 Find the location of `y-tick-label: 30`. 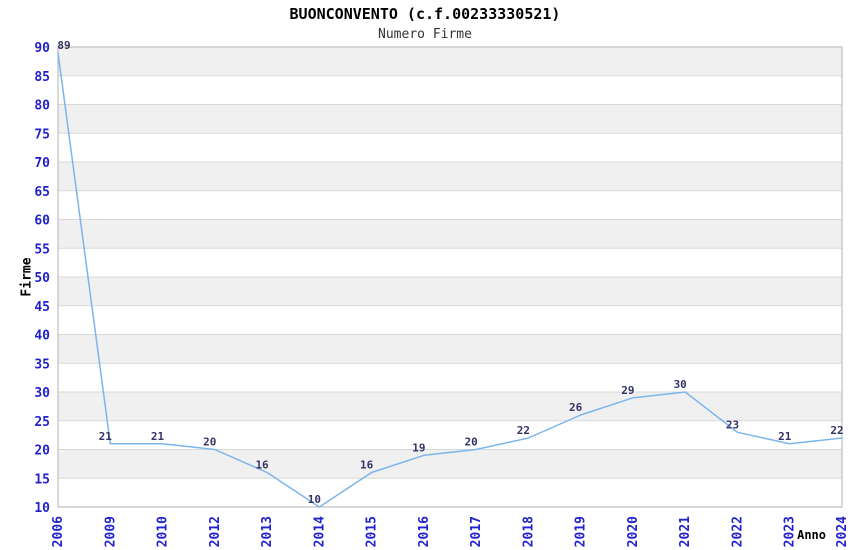

y-tick-label: 30 is located at coordinates (42, 393).